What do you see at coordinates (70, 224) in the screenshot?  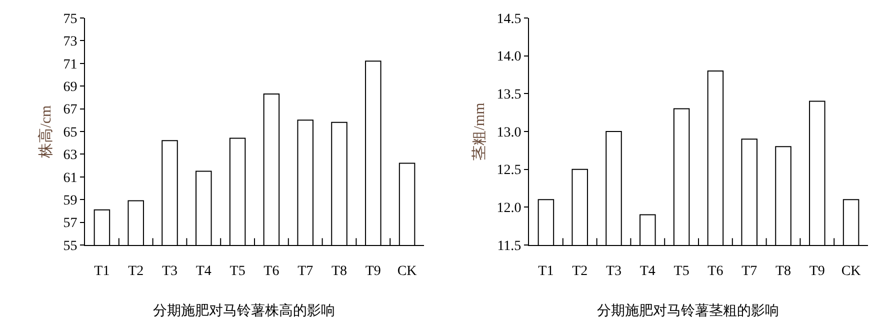 I see `y-tick-label: 57` at bounding box center [70, 224].